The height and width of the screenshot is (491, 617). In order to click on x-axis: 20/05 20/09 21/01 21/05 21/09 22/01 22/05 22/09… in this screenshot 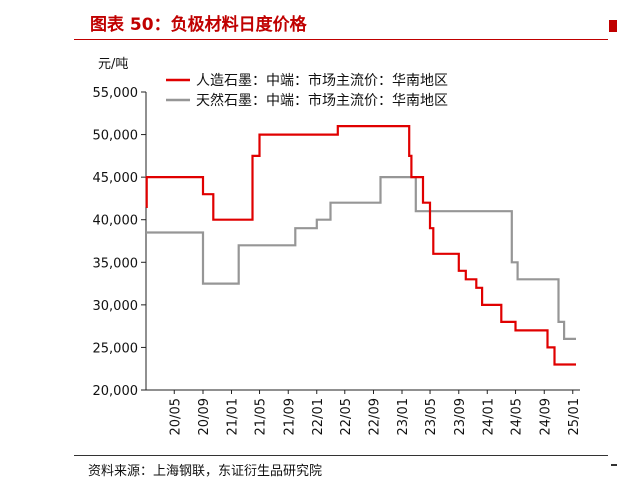, I will do `click(364, 412)`.